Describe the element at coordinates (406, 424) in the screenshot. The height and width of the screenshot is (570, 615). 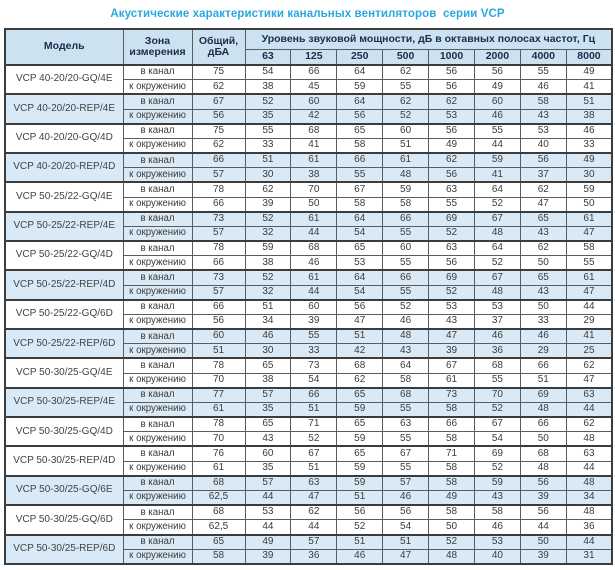
I see `spl-value-500hz: 63` at that location.